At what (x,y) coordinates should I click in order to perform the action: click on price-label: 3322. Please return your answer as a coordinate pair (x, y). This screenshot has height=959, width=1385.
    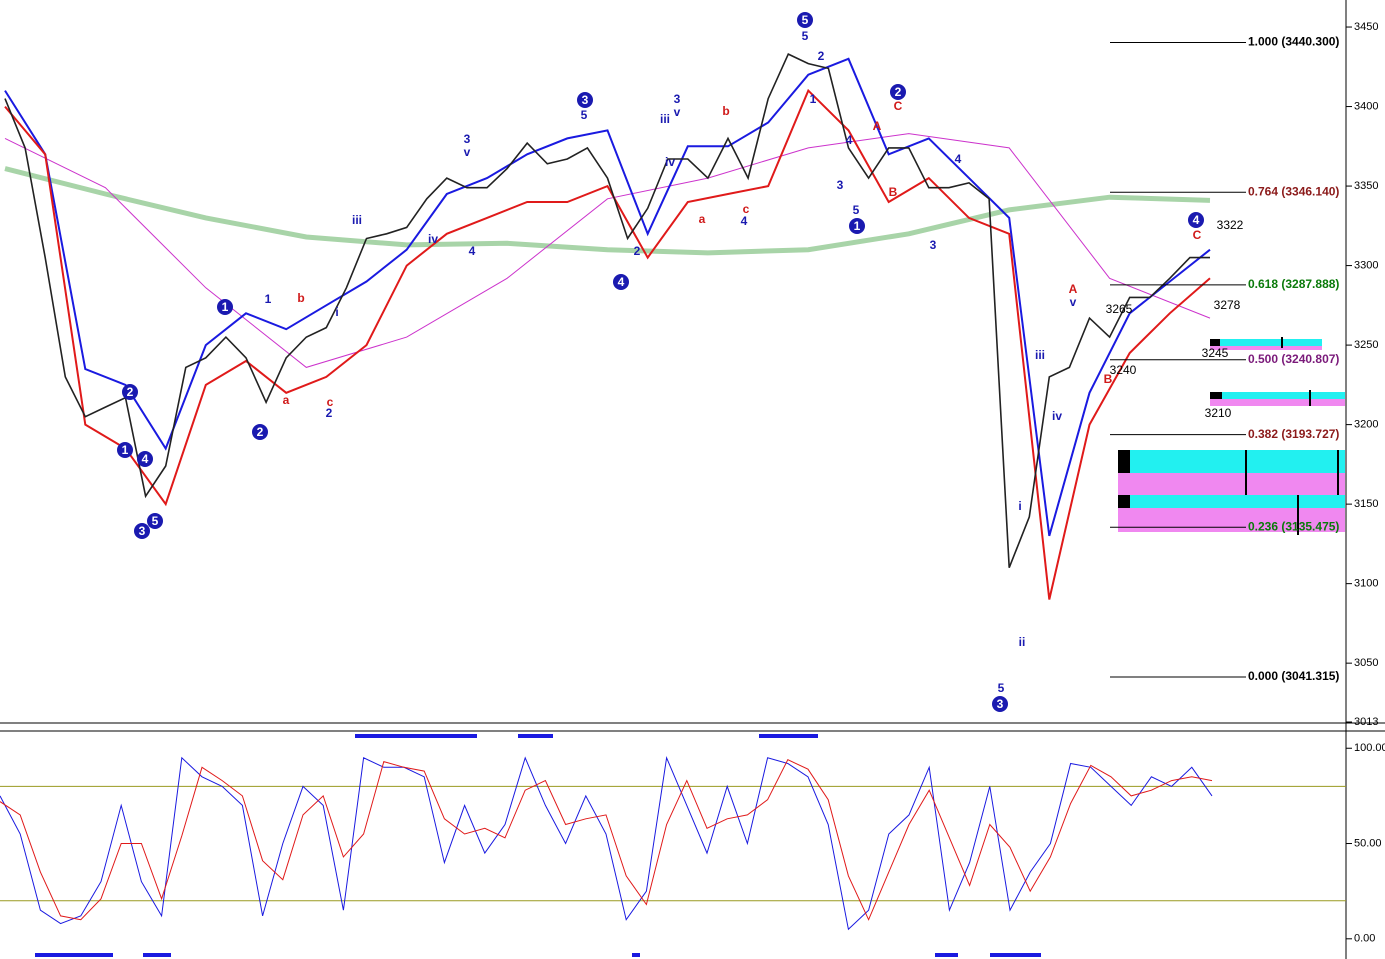
    Looking at the image, I should click on (1230, 225).